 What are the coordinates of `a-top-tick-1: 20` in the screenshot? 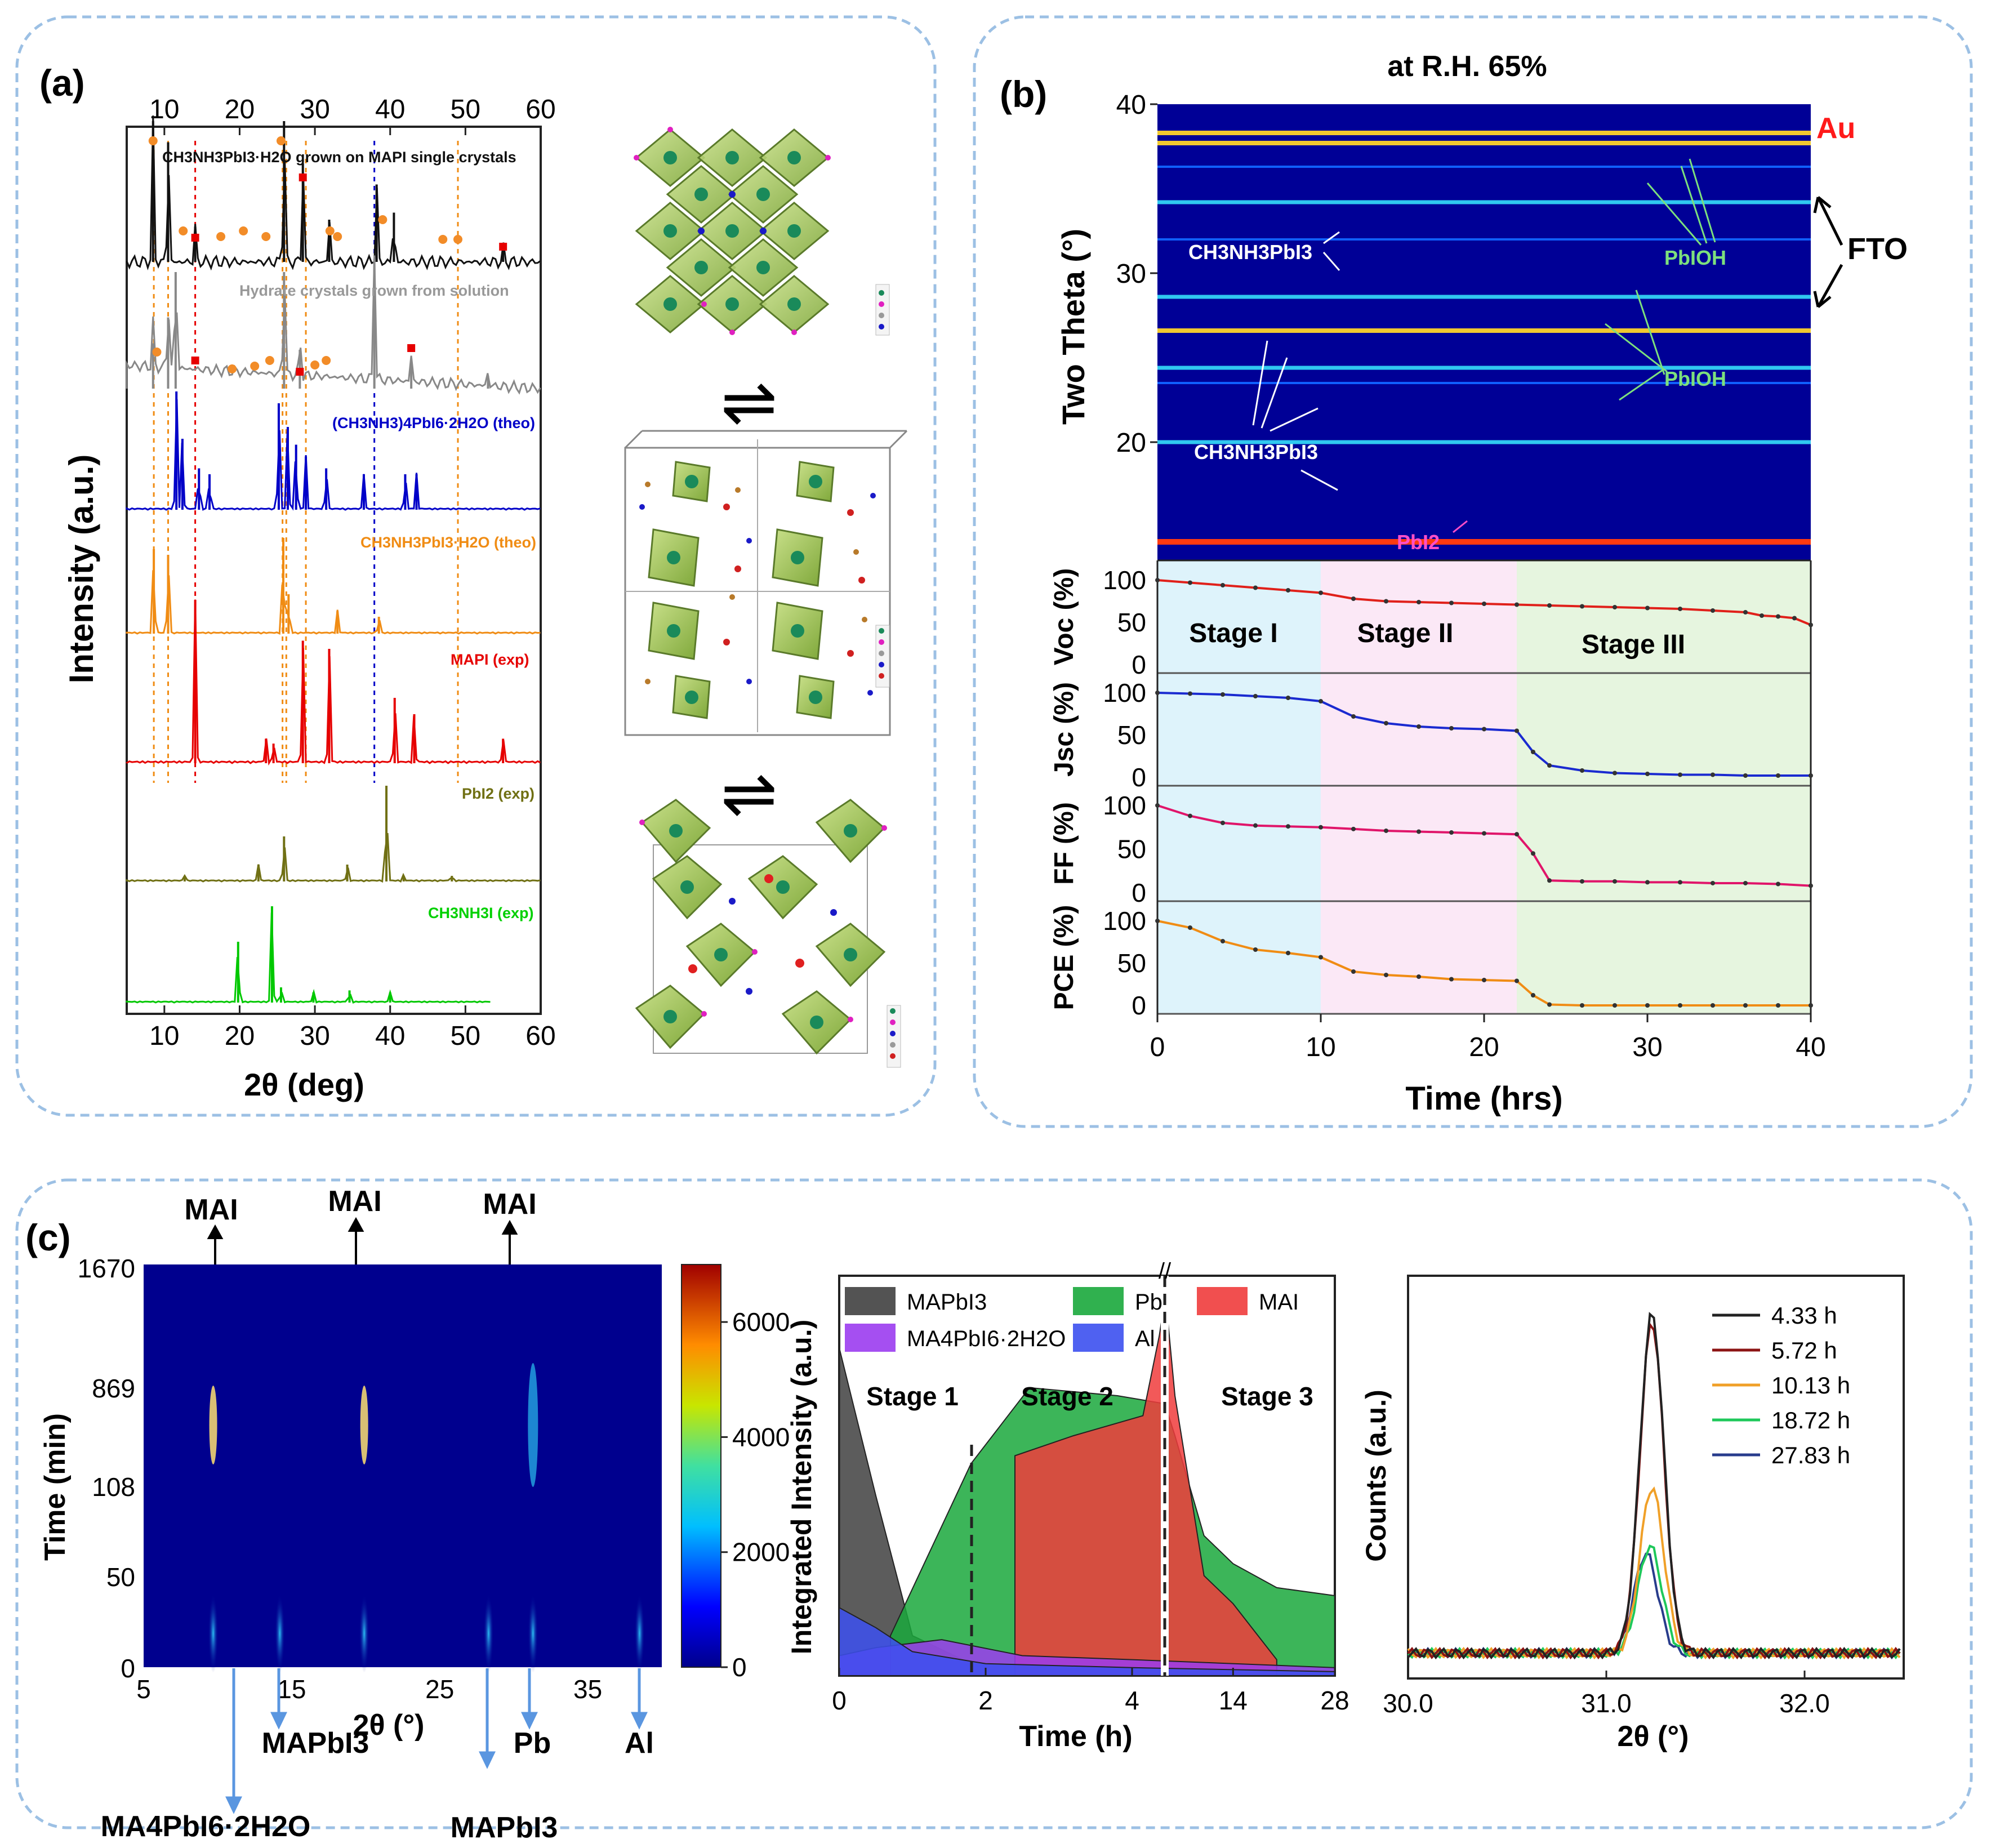 It's located at (240, 109).